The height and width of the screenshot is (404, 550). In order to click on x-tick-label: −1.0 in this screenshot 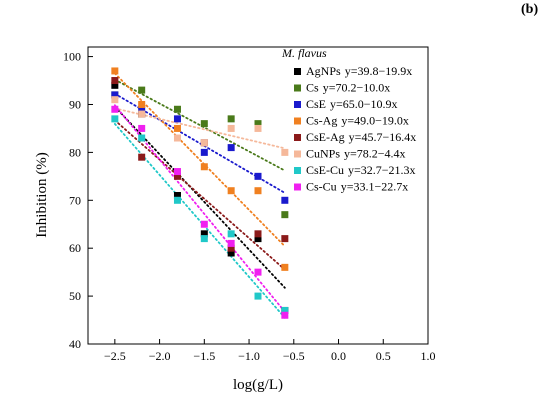, I will do `click(249, 356)`.